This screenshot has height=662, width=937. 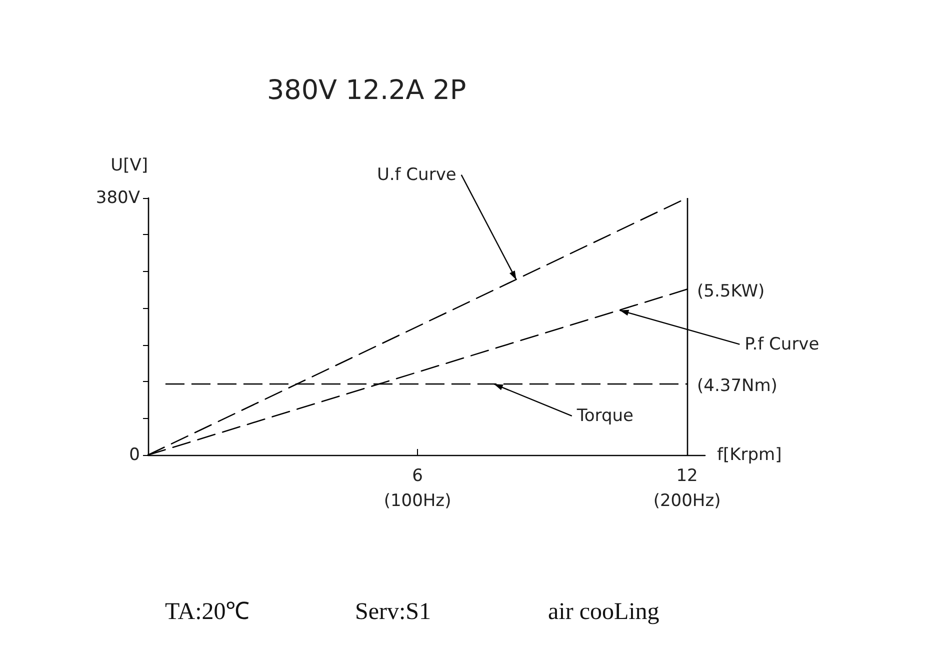 I want to click on text: Serv:S1, so click(x=393, y=612).